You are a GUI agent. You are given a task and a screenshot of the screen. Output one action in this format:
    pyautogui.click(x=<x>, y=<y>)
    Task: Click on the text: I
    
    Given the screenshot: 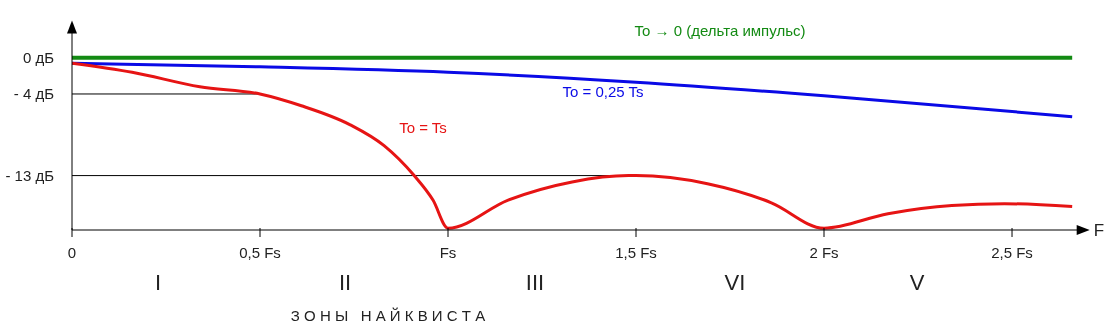 What is the action you would take?
    pyautogui.click(x=158, y=282)
    